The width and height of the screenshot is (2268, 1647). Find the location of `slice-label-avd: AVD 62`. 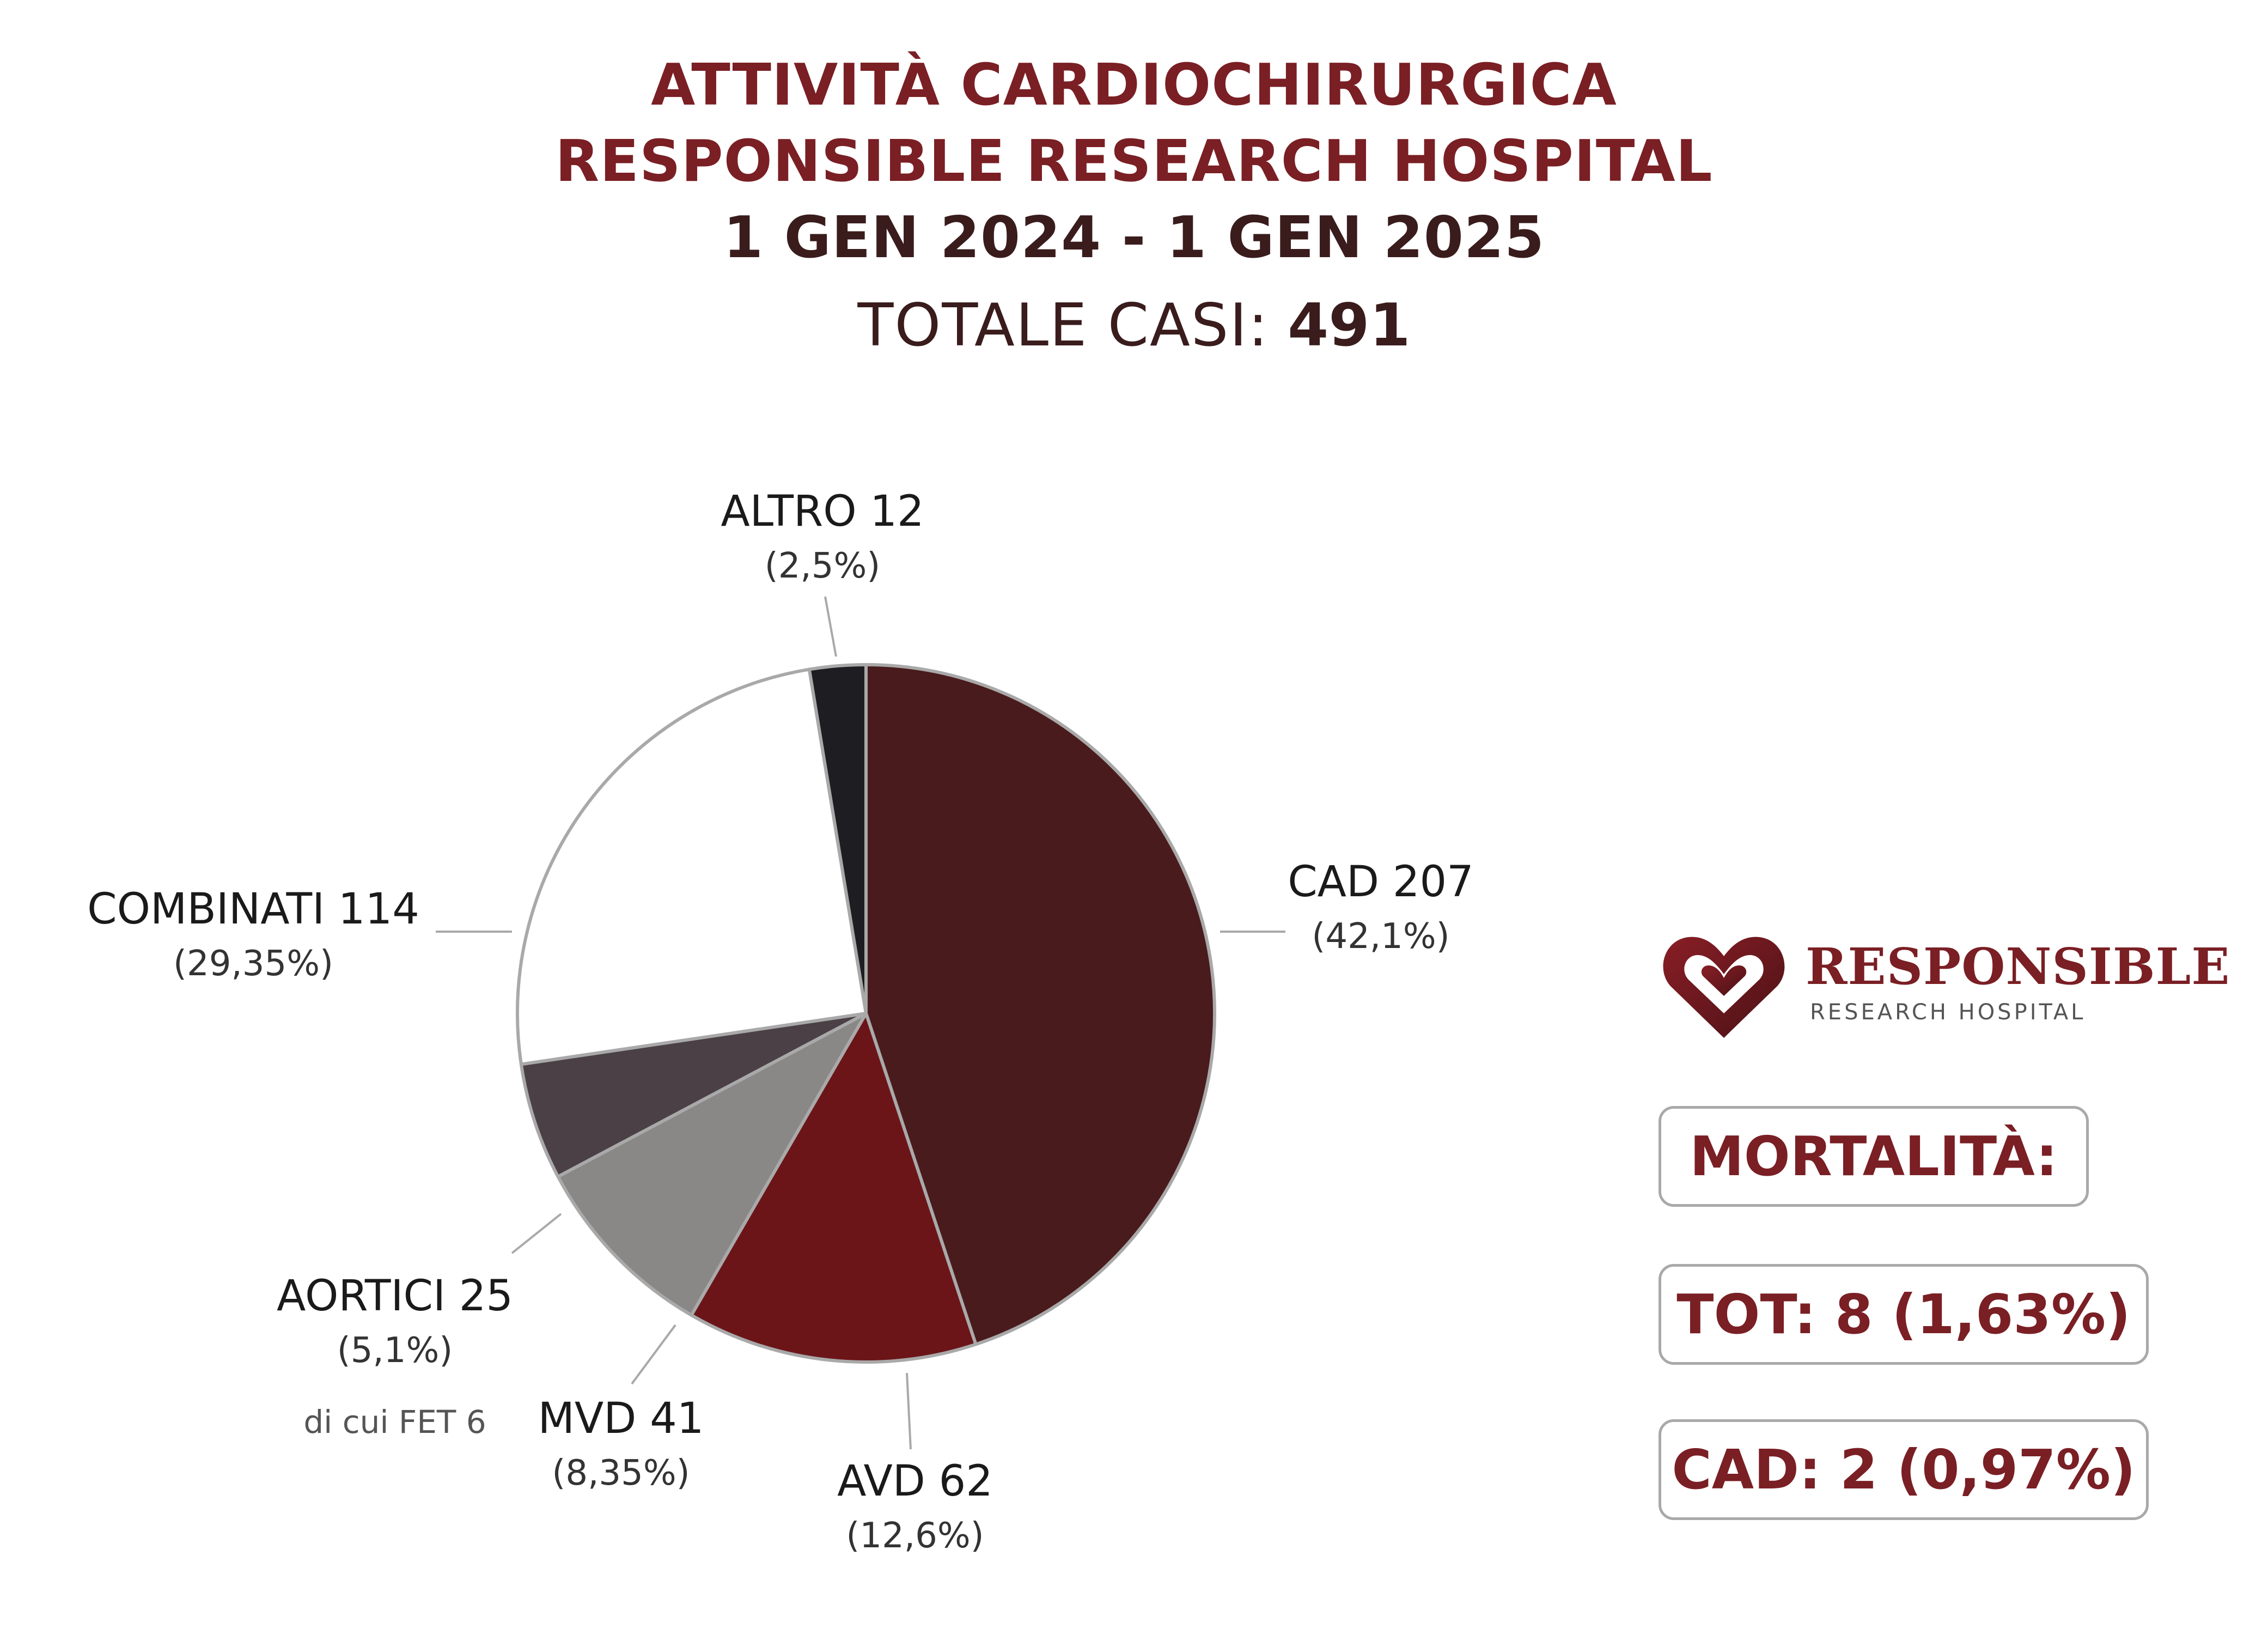

slice-label-avd: AVD 62 is located at coordinates (915, 1481).